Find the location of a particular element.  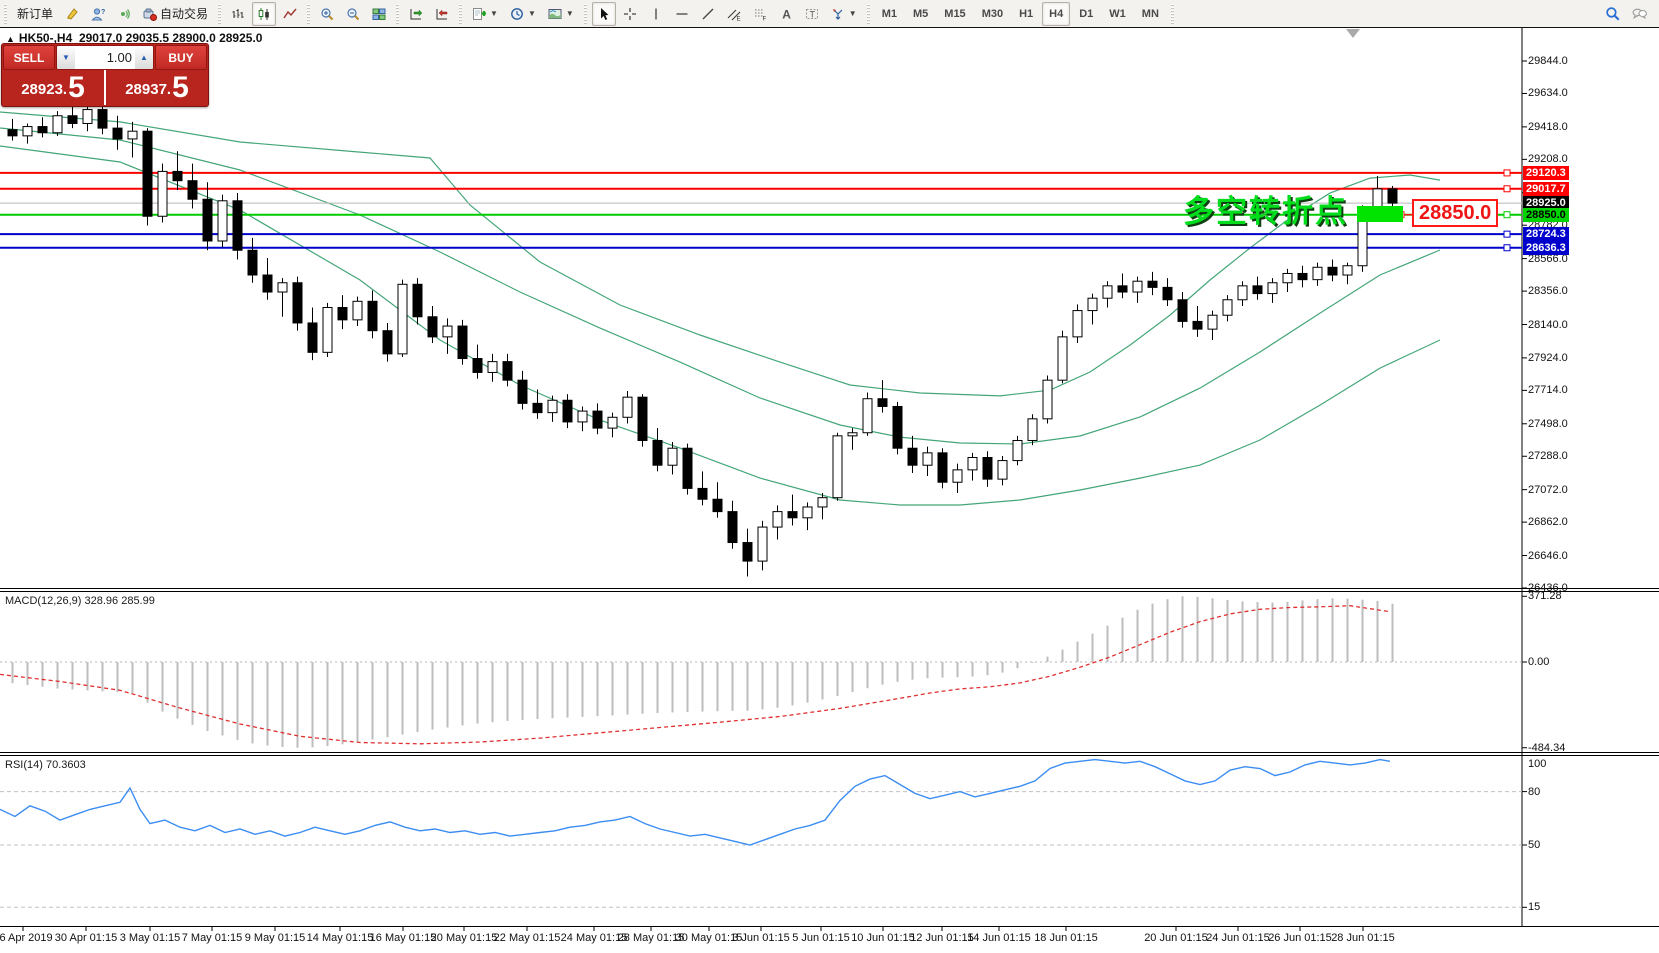

tile-windows-button is located at coordinates (379, 14).